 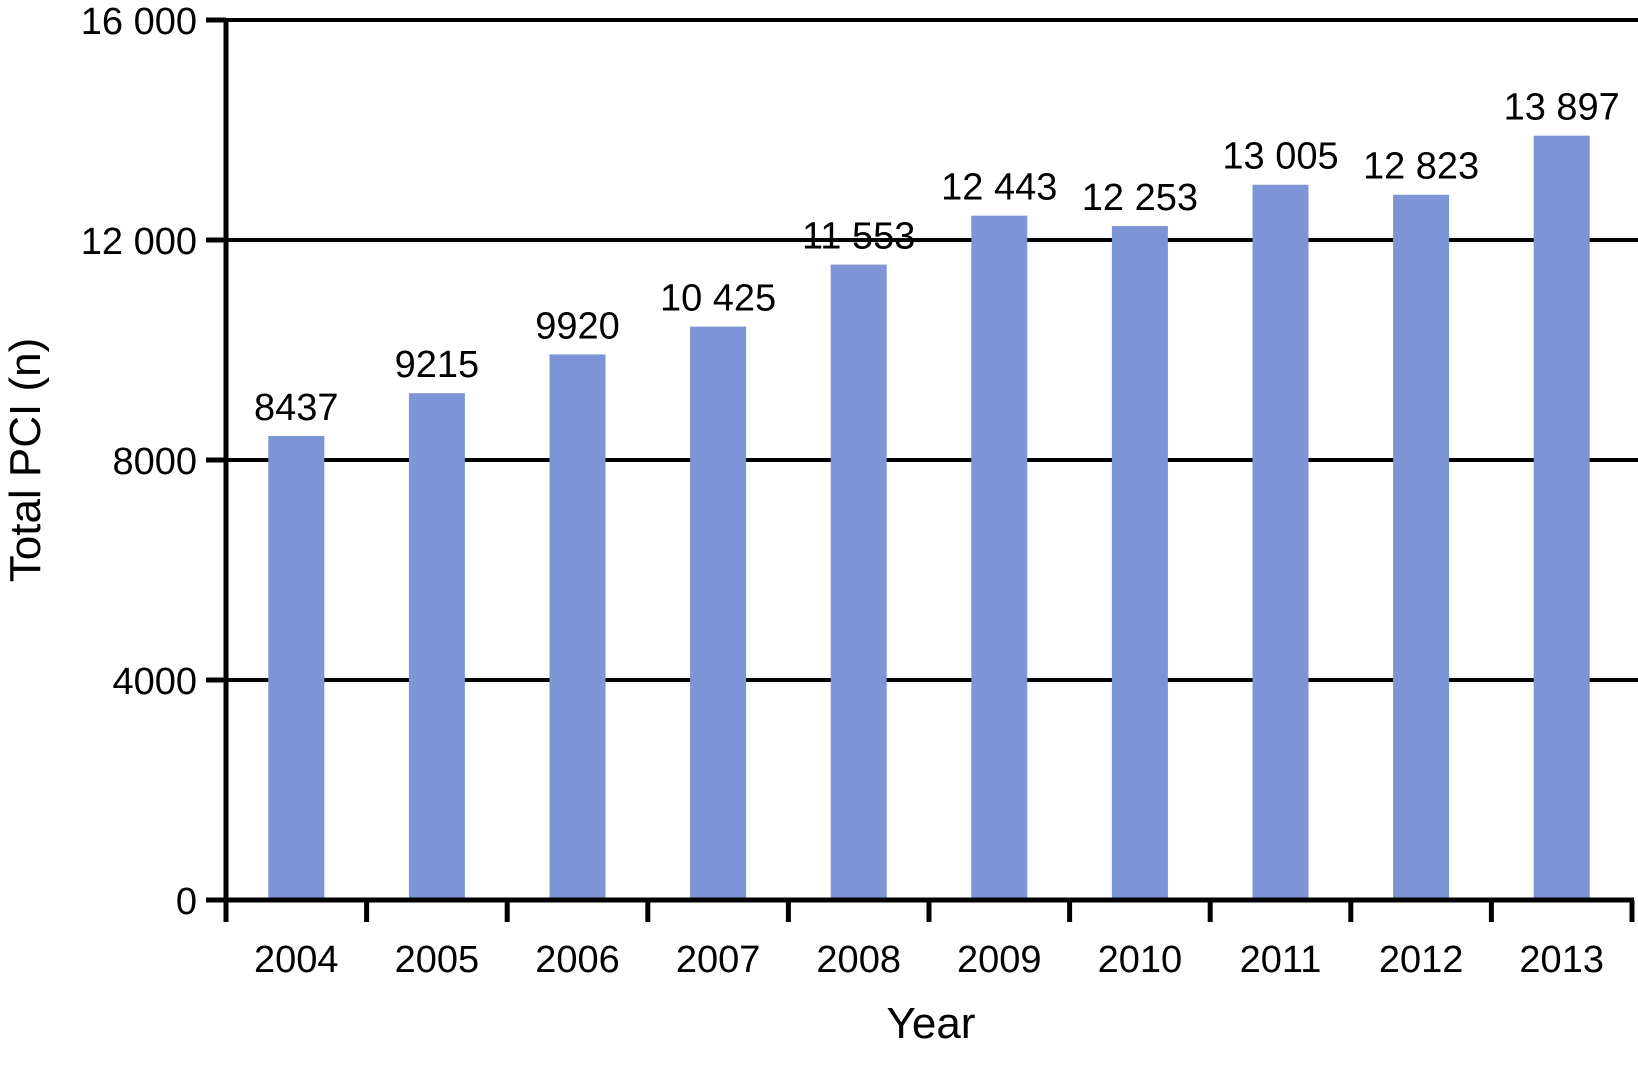 What do you see at coordinates (1561, 518) in the screenshot?
I see `bar-2013` at bounding box center [1561, 518].